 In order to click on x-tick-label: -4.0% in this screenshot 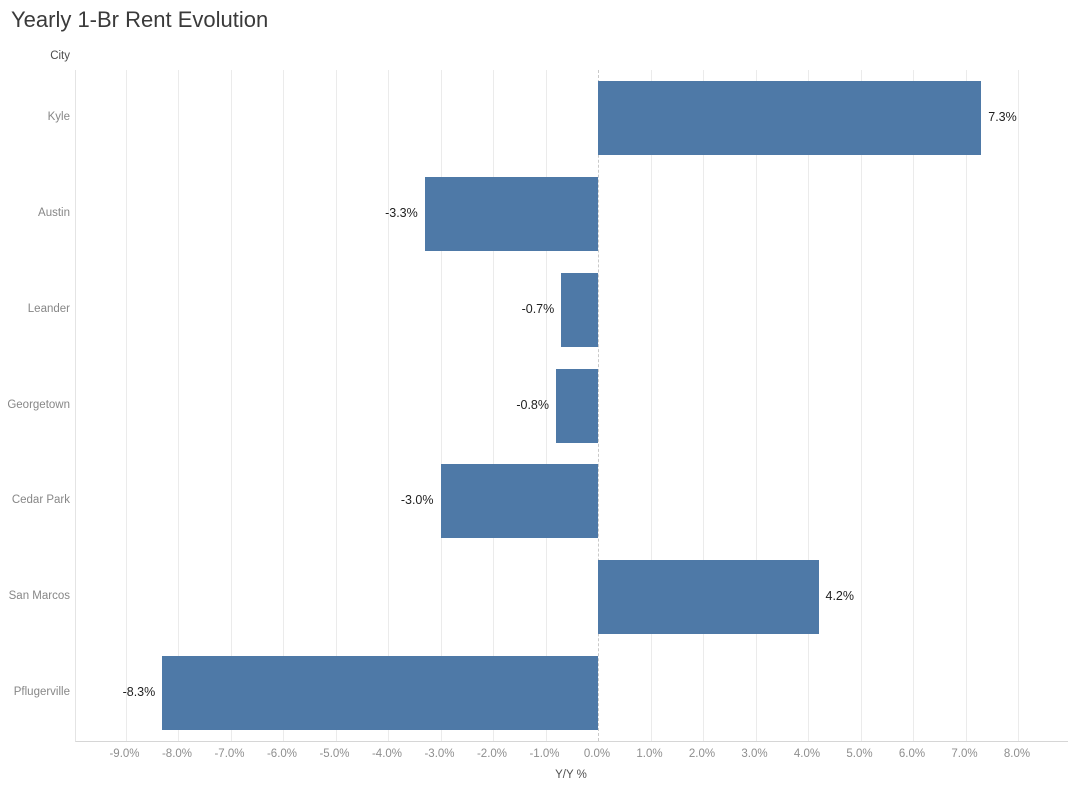, I will do `click(387, 754)`.